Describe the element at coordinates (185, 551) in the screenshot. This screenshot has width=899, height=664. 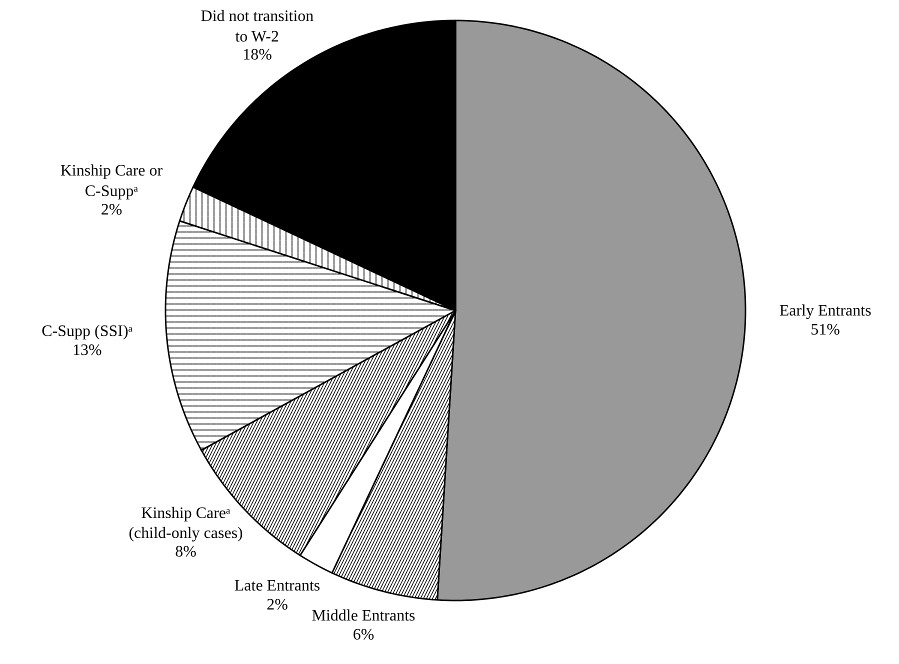
I see `data-label: 8%` at that location.